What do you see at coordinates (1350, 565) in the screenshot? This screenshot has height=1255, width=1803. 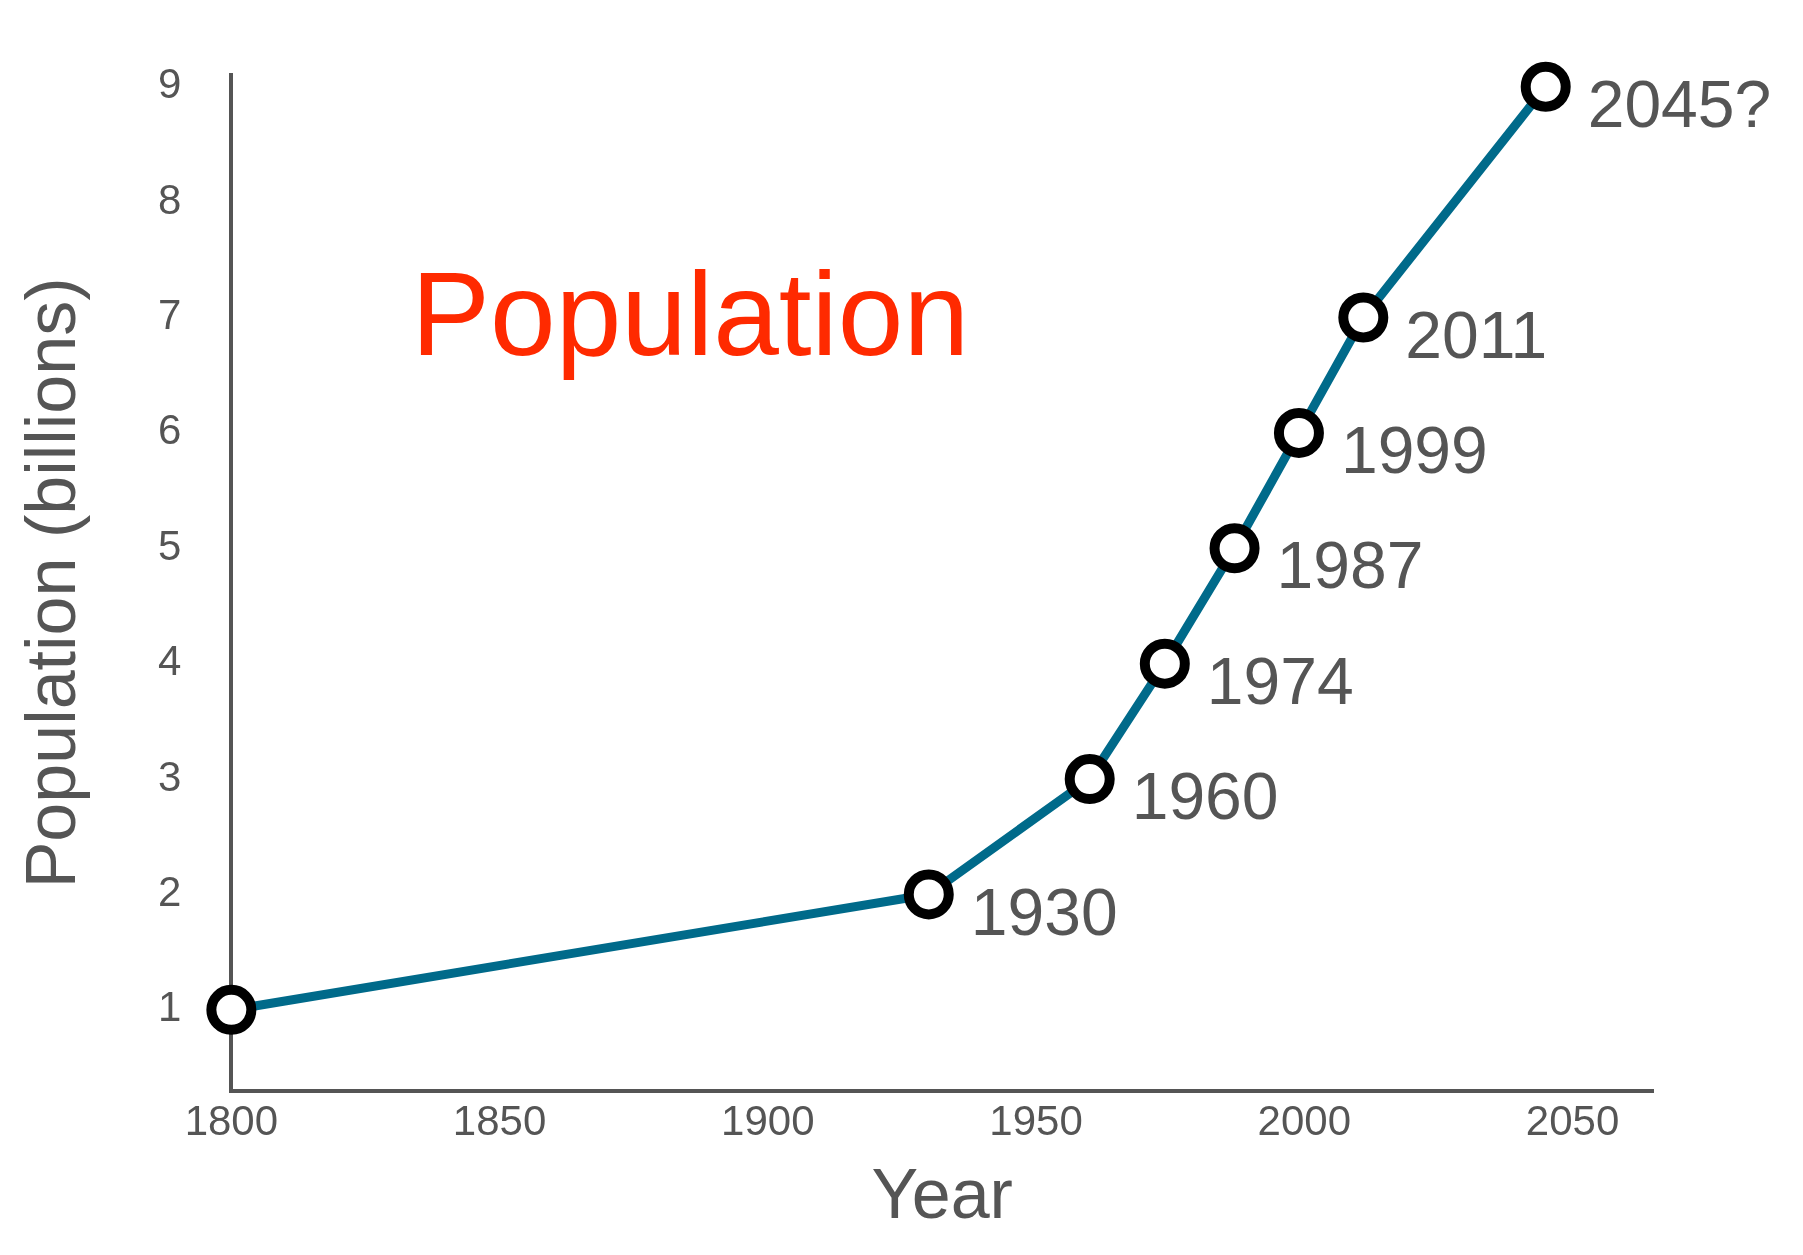 I see `annotation: 1987` at bounding box center [1350, 565].